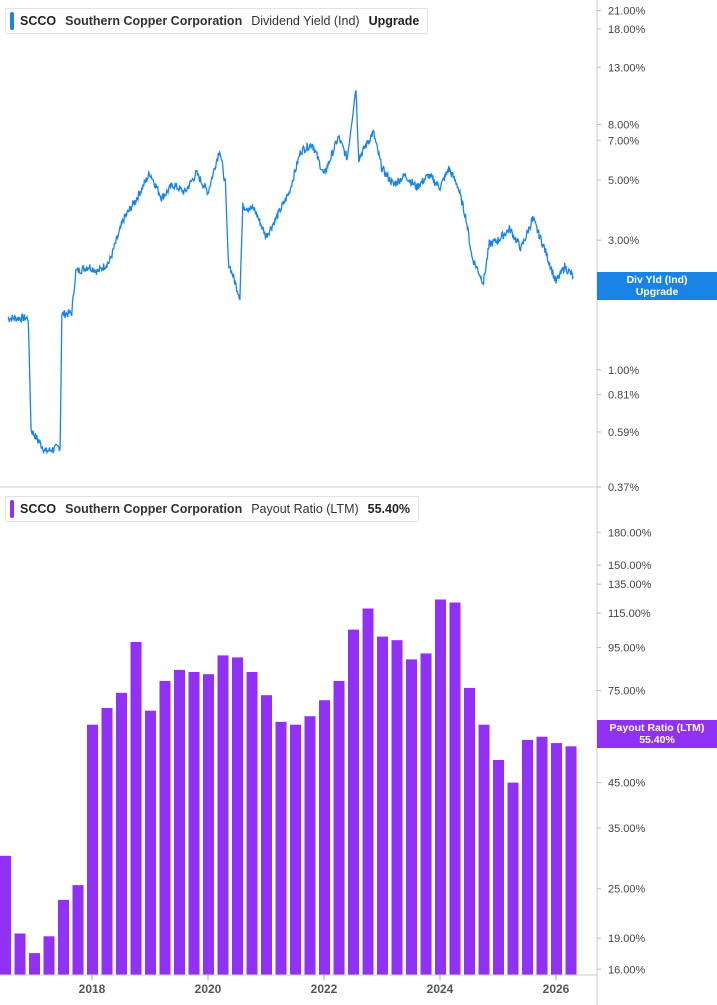 This screenshot has width=717, height=1005. I want to click on yield-tick-label: 21.00%, so click(627, 12).